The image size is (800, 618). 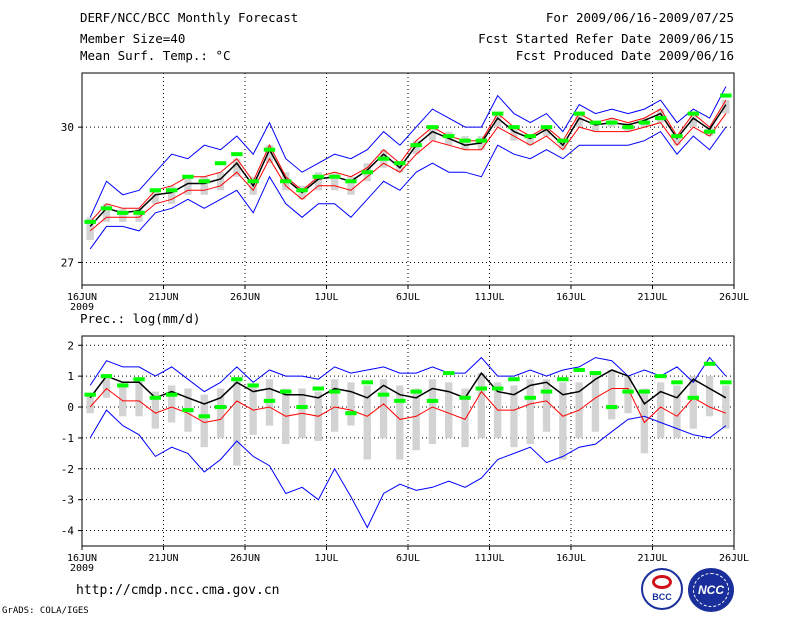 What do you see at coordinates (82, 307) in the screenshot?
I see `temp-x-year-label: 2009` at bounding box center [82, 307].